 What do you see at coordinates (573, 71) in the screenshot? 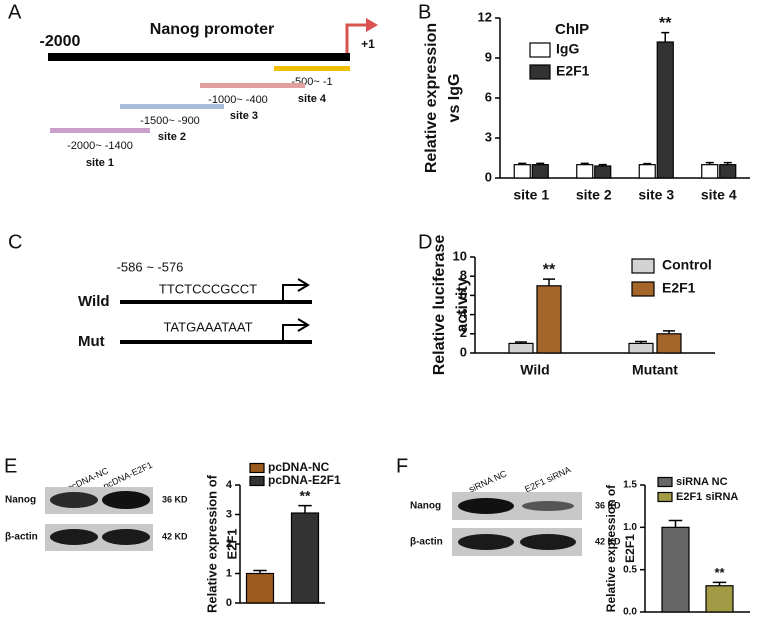
I see `legend-label: E2F1` at bounding box center [573, 71].